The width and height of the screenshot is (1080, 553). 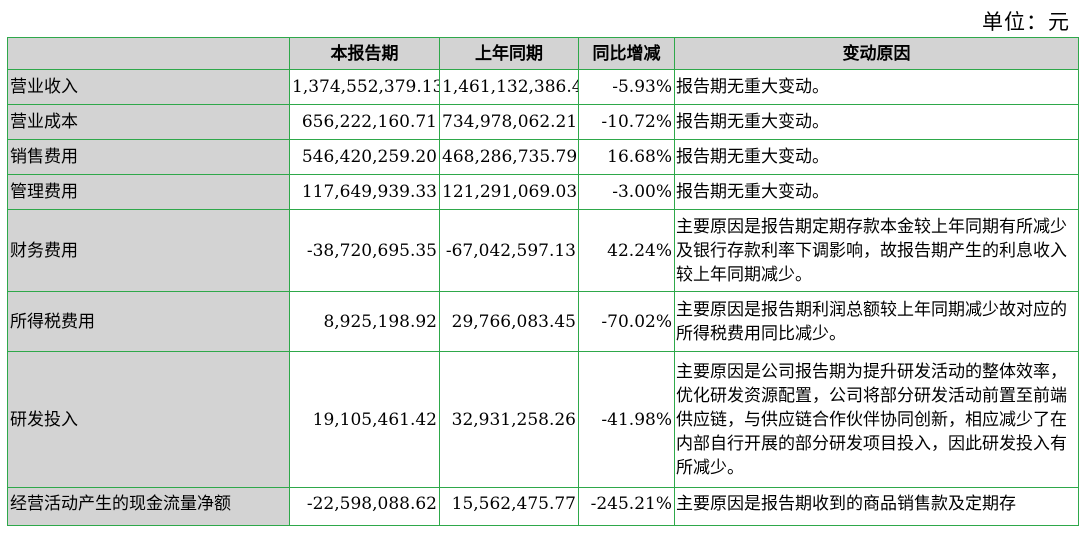 What do you see at coordinates (509, 53) in the screenshot?
I see `header-prior-period: 上年同期` at bounding box center [509, 53].